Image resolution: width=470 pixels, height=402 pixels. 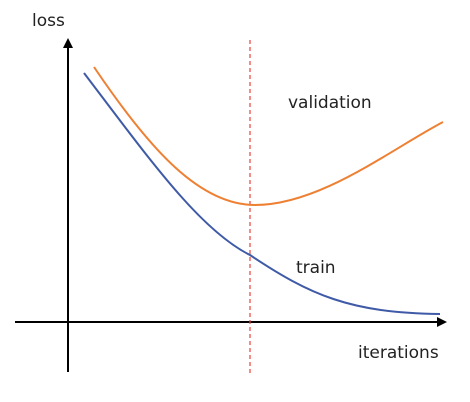 I want to click on curve-label: train, so click(x=316, y=268).